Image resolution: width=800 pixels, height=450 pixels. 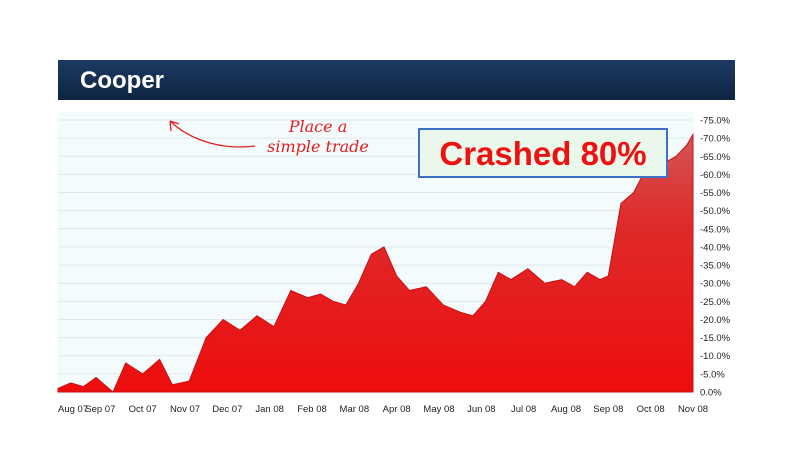 What do you see at coordinates (185, 409) in the screenshot?
I see `x-tick-label: Nov 07` at bounding box center [185, 409].